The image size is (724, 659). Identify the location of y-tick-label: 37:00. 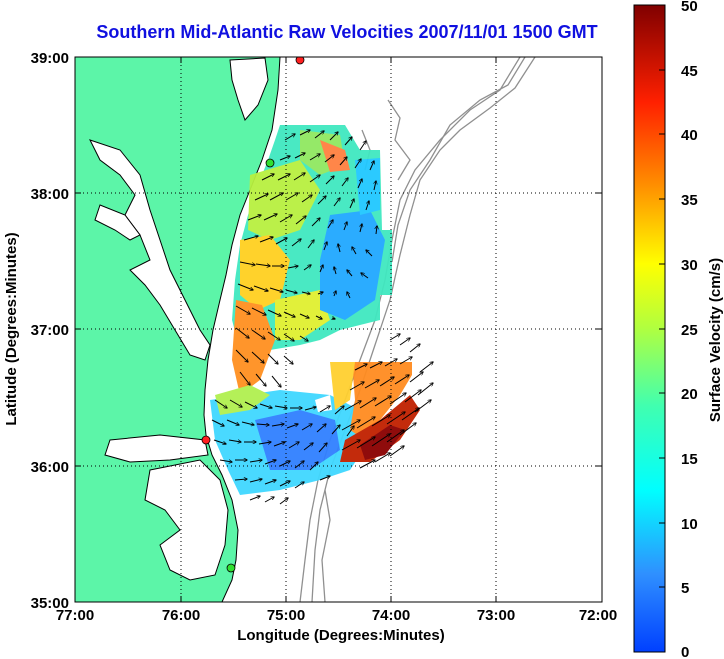
(50, 330).